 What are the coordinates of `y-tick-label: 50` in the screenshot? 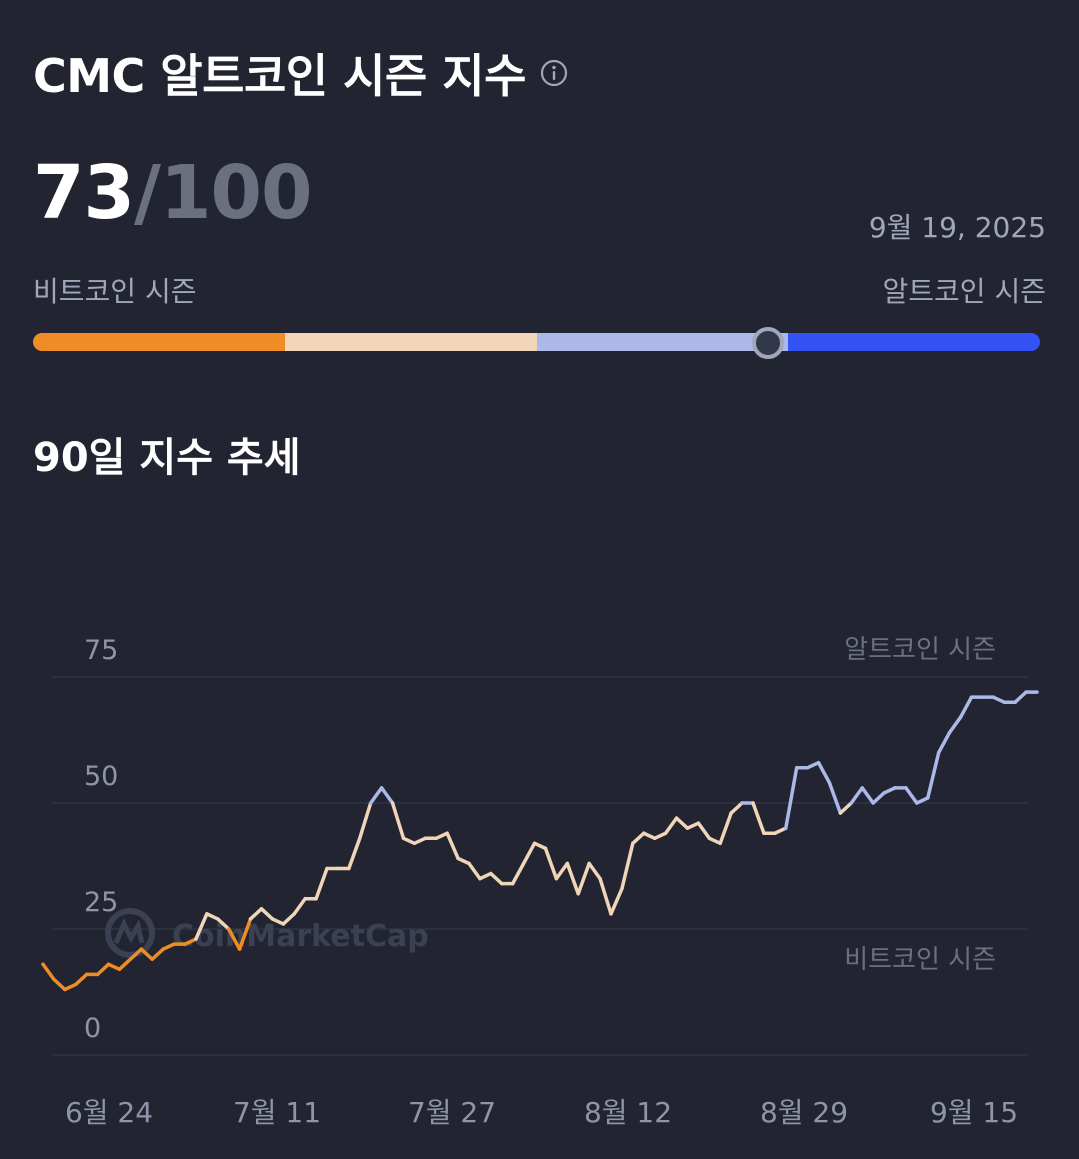 It's located at (101, 776).